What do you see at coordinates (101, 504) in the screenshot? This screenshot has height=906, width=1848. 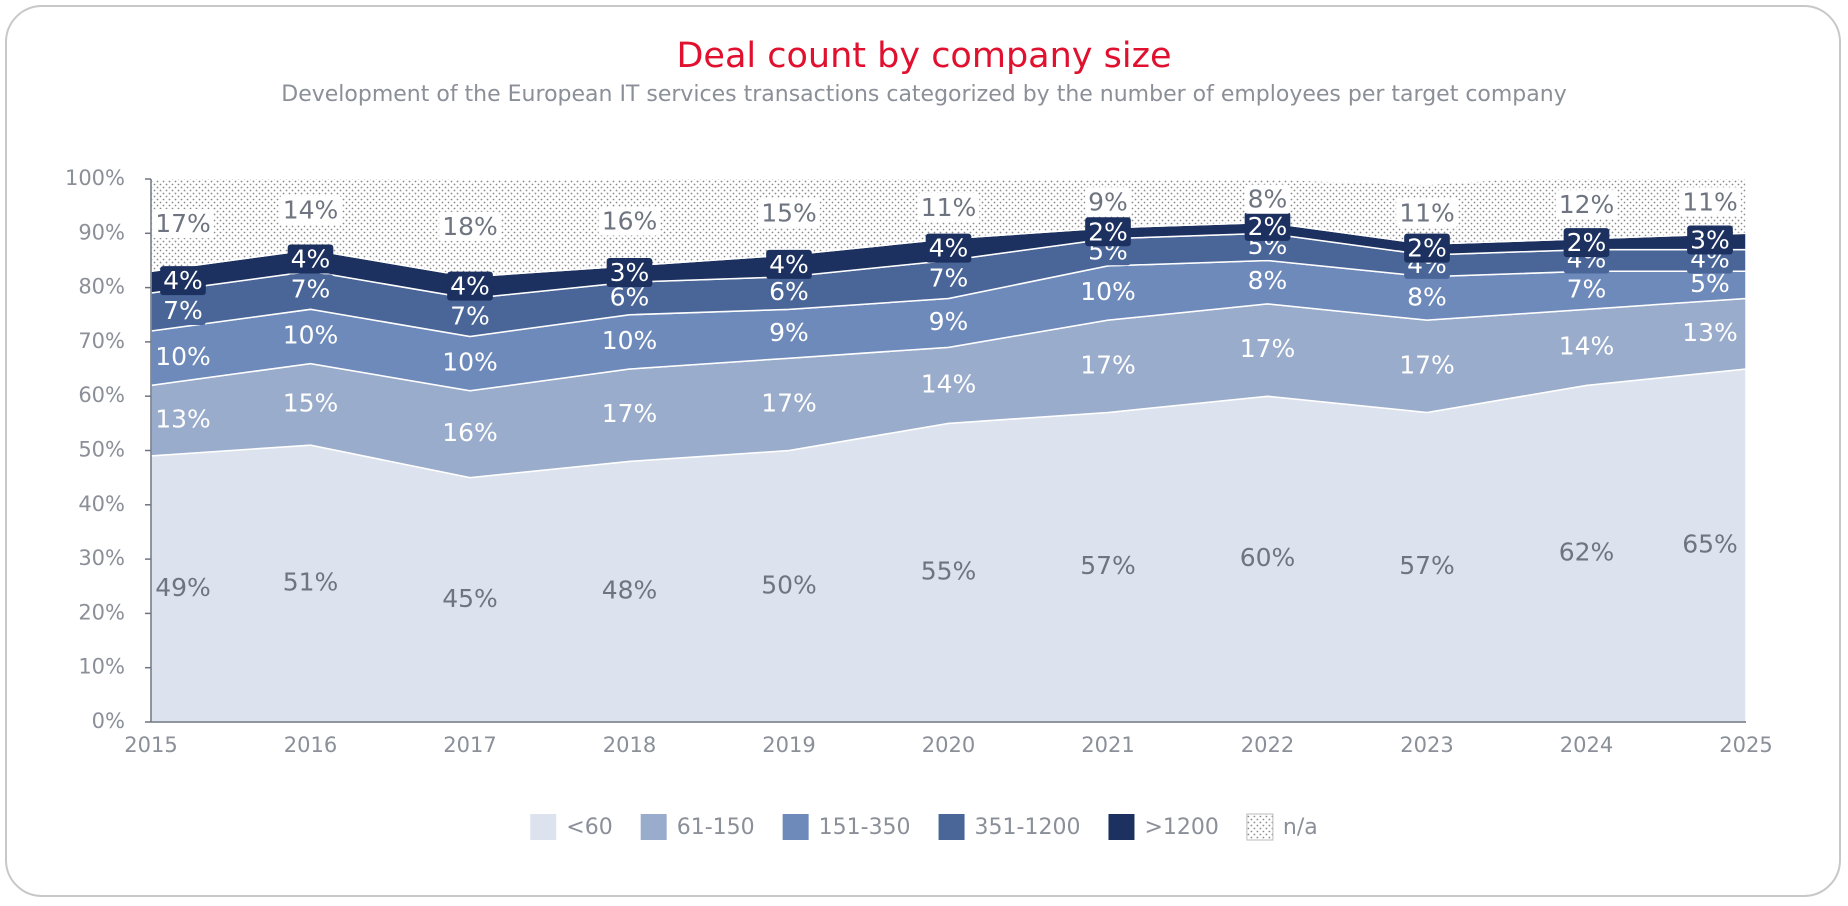 I see `y-tick-label: 40%` at bounding box center [101, 504].